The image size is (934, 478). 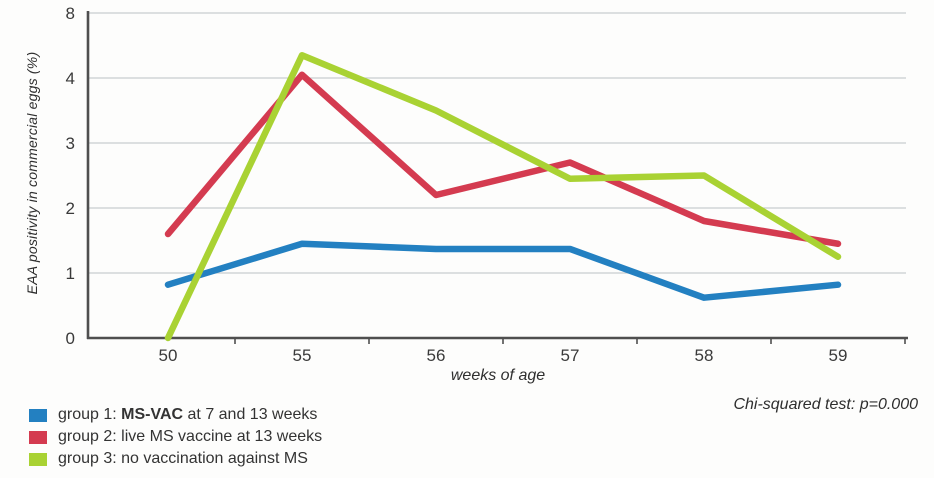 I want to click on x-tick-label-58: 58, so click(x=704, y=355).